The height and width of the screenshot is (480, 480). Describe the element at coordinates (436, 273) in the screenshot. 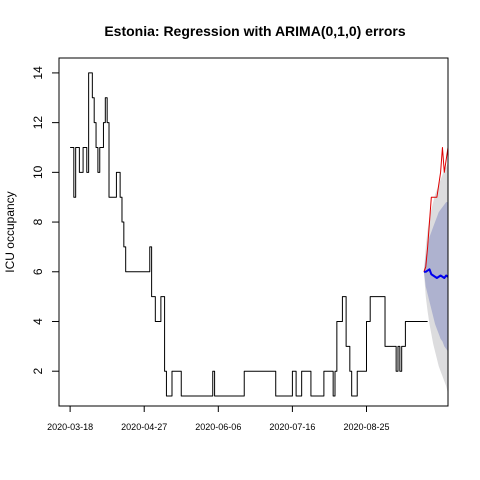

I see `forecast-series-line` at that location.